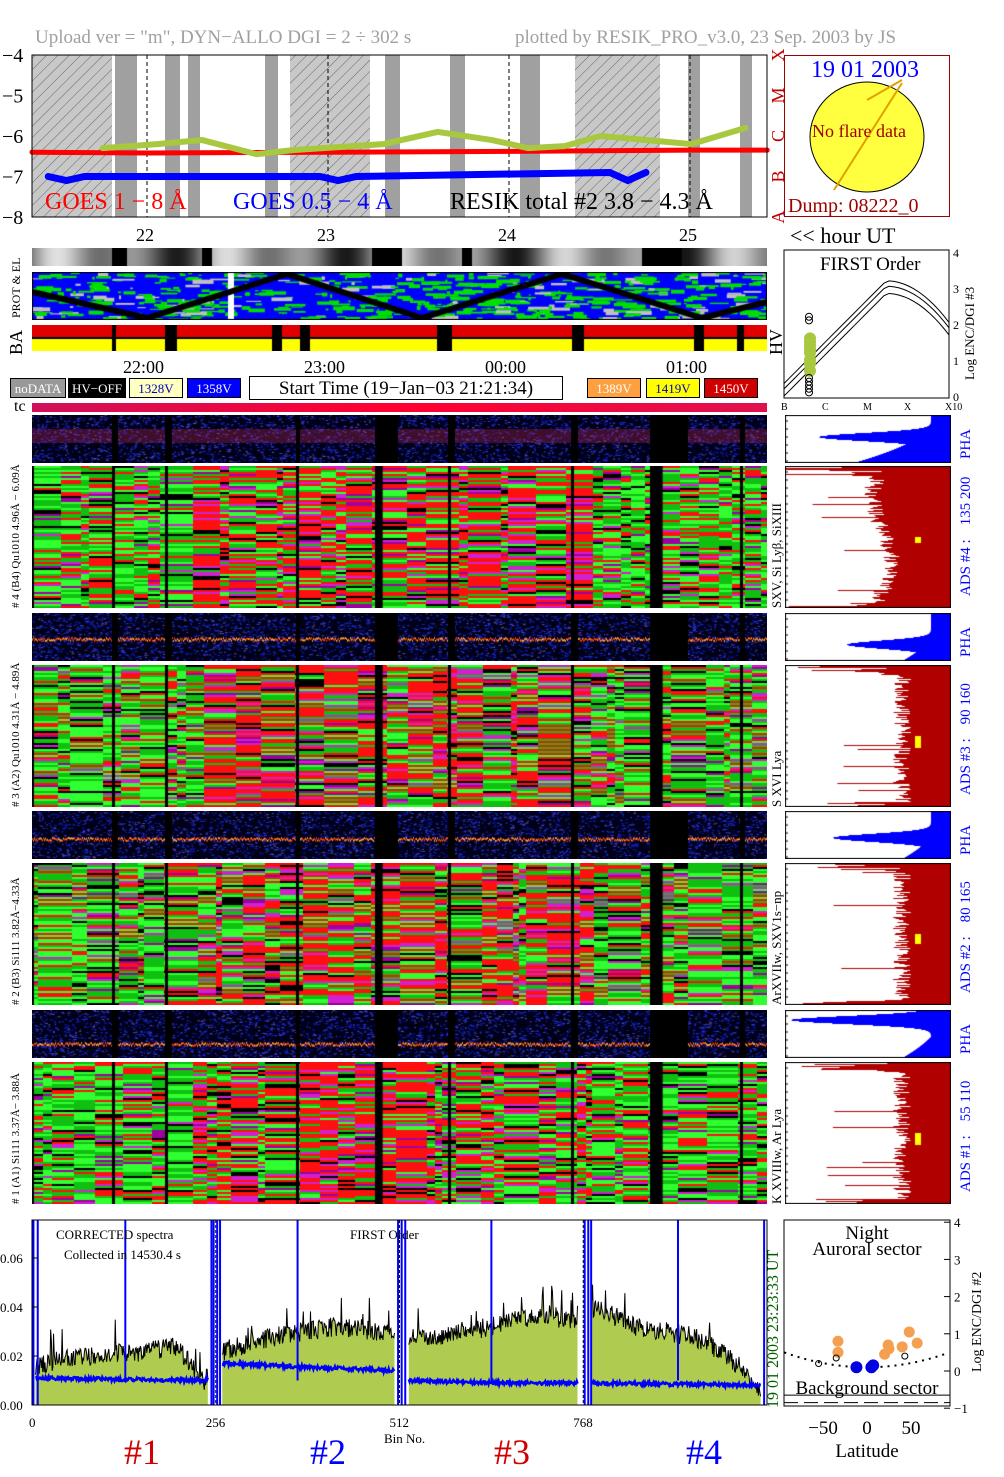 This screenshot has width=1004, height=1477. What do you see at coordinates (399, 296) in the screenshot?
I see `prot-el-panel` at bounding box center [399, 296].